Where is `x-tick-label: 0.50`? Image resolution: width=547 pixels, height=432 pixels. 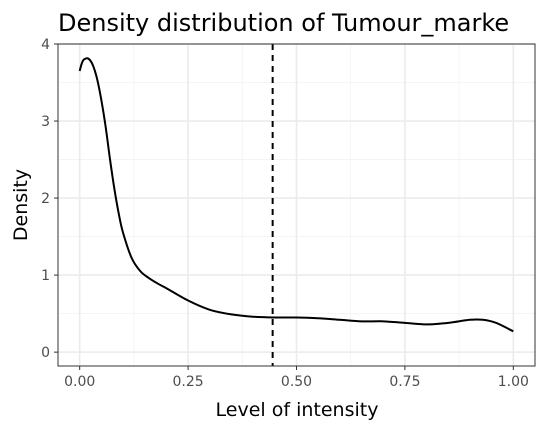 x-tick-label: 0.50 is located at coordinates (296, 382).